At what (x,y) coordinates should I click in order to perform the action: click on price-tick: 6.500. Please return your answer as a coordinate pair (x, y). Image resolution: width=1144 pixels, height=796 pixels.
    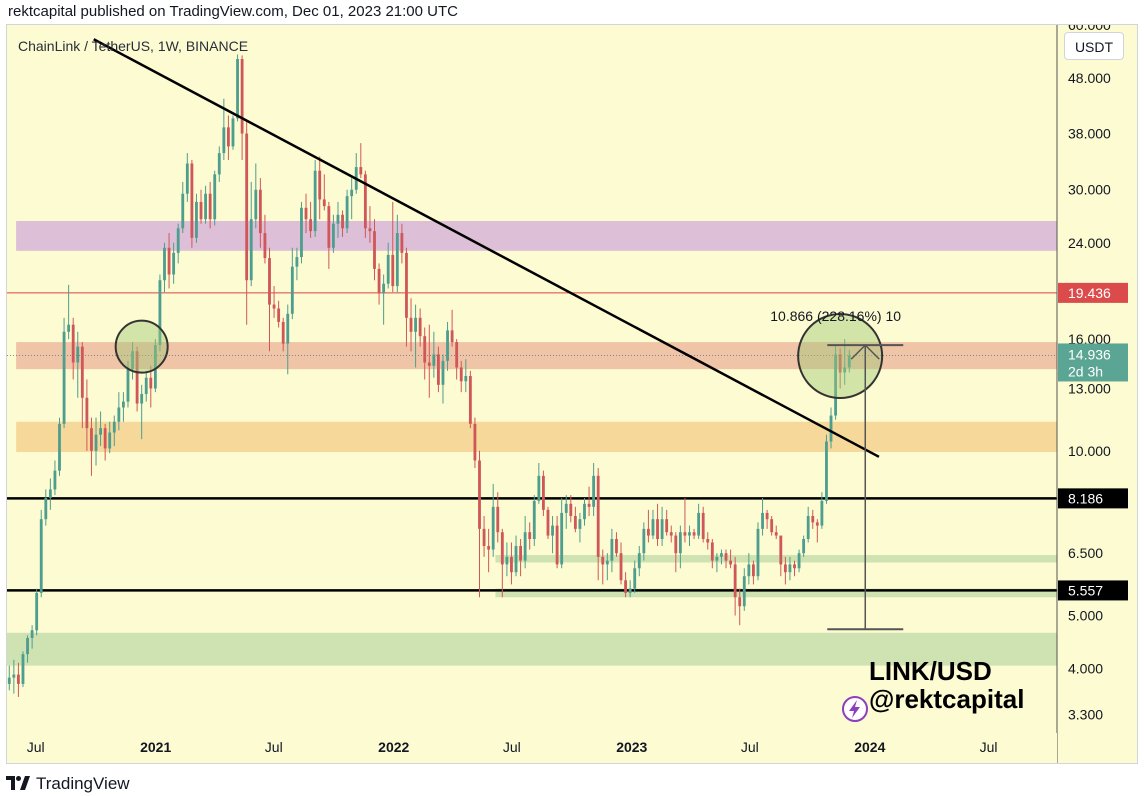
    Looking at the image, I should click on (1085, 553).